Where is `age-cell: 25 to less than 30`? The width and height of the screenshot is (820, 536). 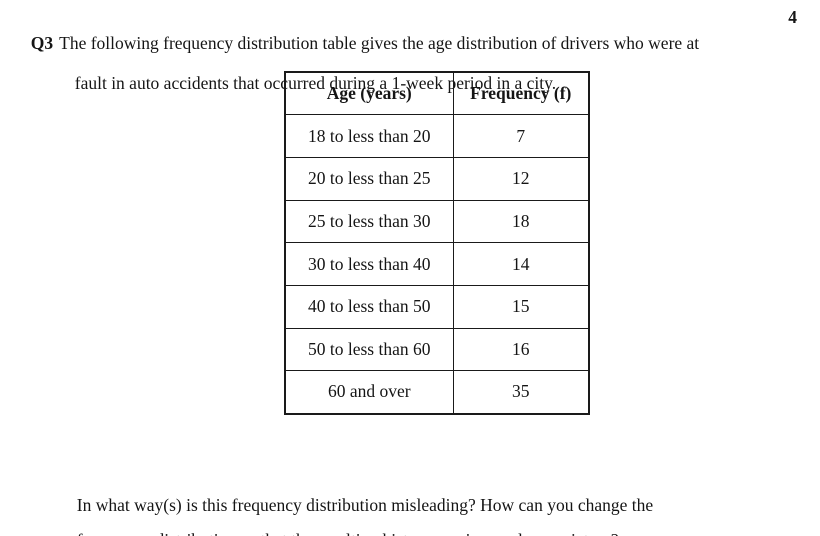
age-cell: 25 to less than 30 is located at coordinates (369, 221).